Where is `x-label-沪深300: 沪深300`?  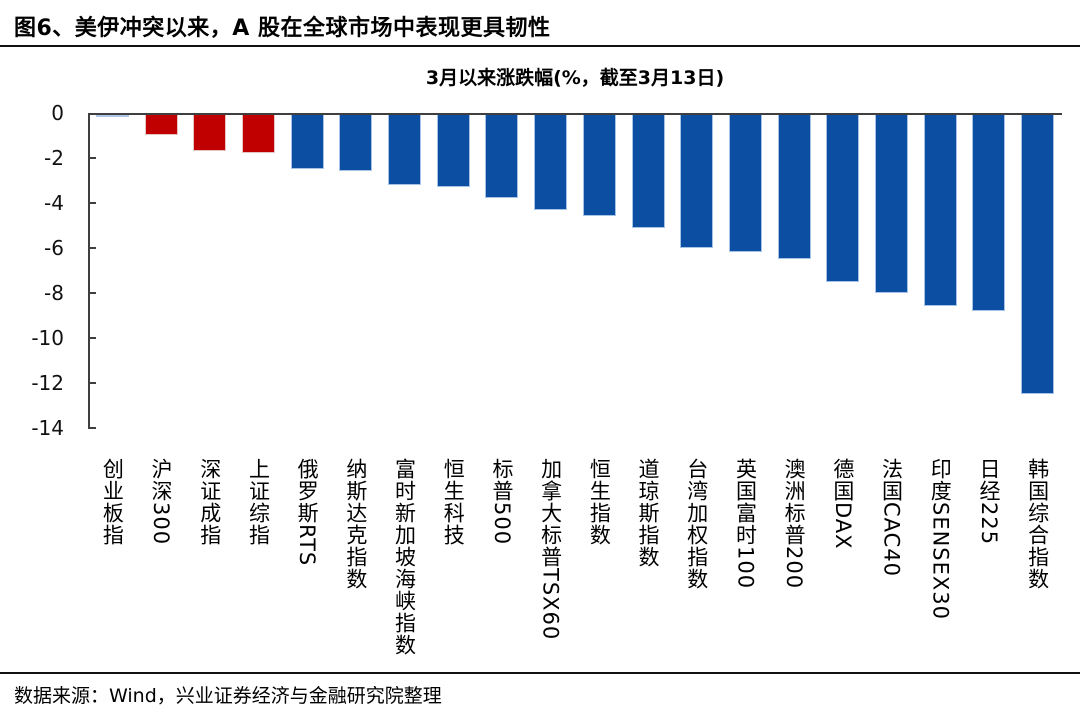
x-label-沪深300: 沪深300 is located at coordinates (161, 502).